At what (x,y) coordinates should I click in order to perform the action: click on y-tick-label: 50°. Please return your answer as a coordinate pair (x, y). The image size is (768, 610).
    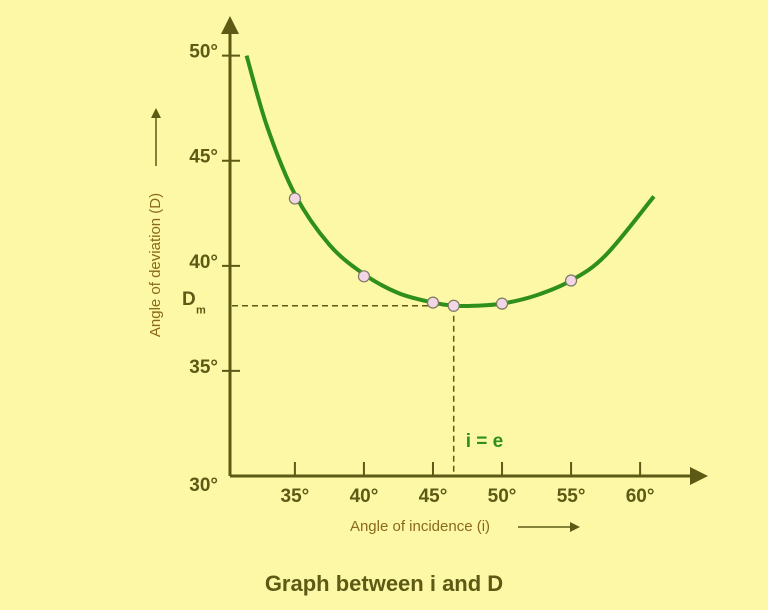
    Looking at the image, I should click on (203, 52).